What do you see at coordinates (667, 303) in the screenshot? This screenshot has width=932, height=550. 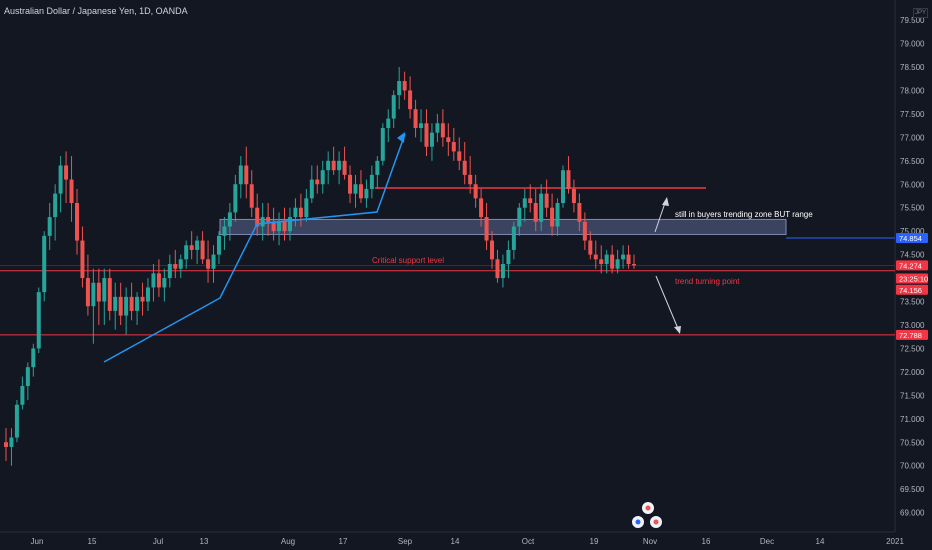 I see `down-arrow-line` at bounding box center [667, 303].